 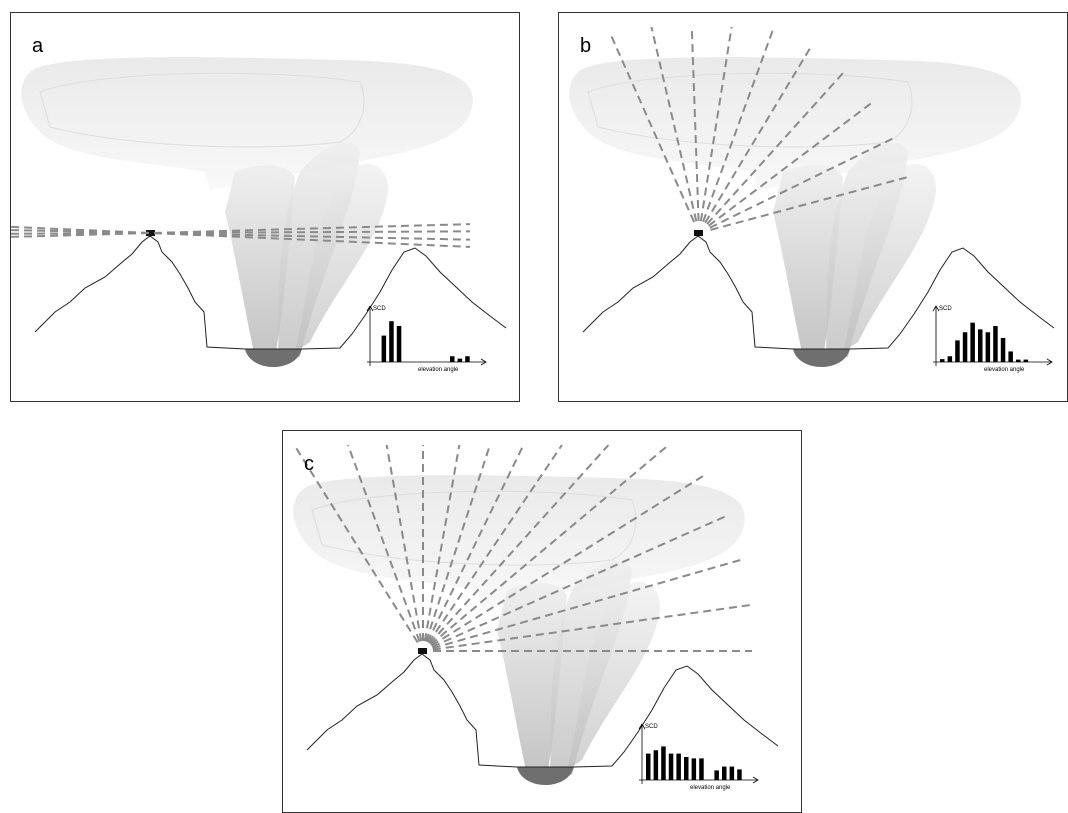 I want to click on panel-label: a, so click(x=38, y=46).